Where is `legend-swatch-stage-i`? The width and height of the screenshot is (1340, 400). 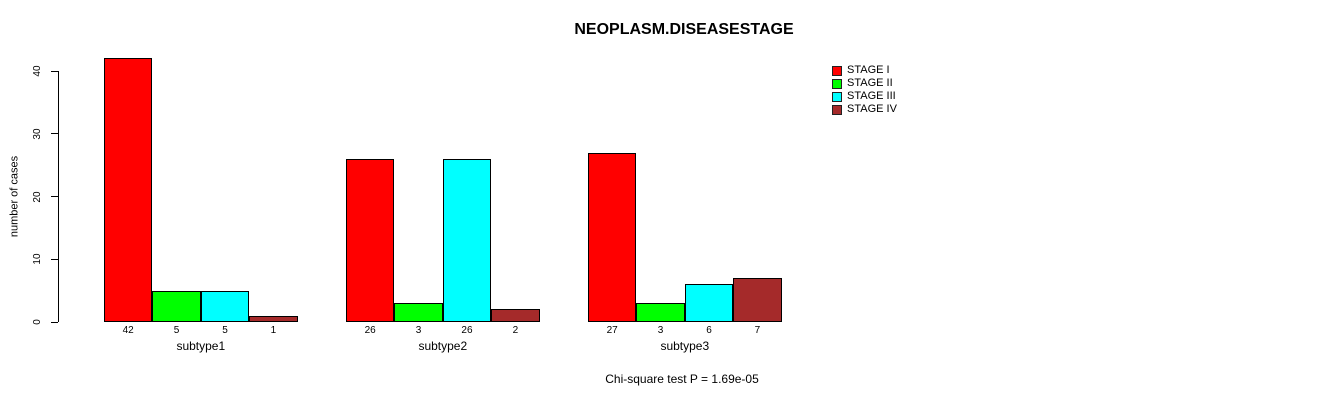 legend-swatch-stage-i is located at coordinates (837, 70).